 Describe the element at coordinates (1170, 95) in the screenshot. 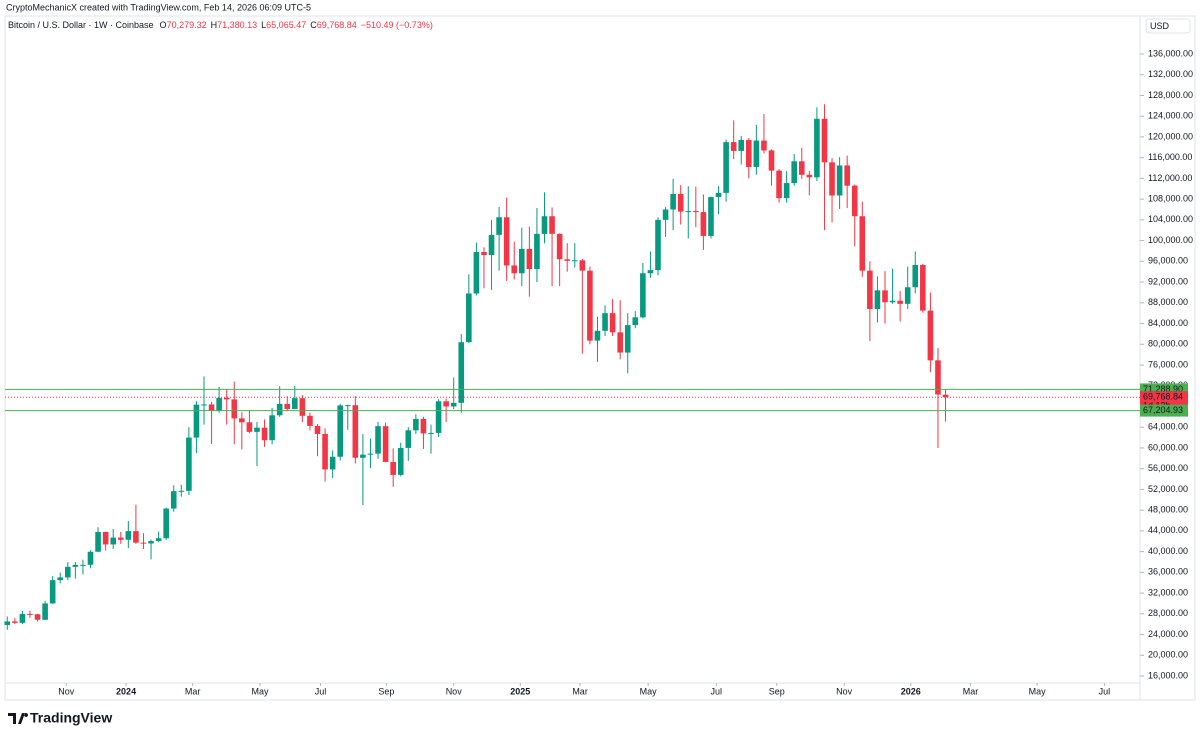

I see `y-tick-label: 128,000.00` at that location.